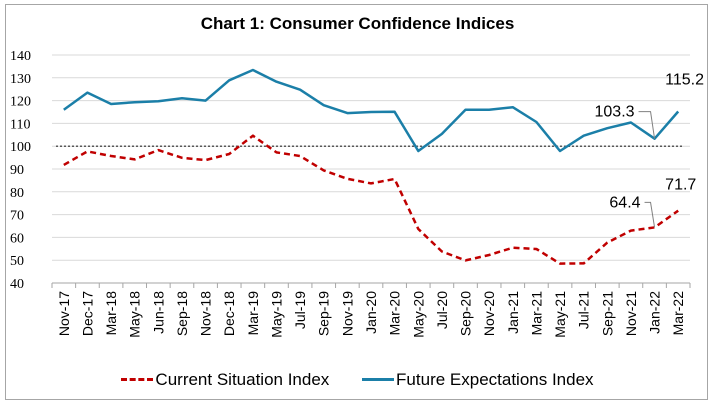 This screenshot has width=715, height=405. I want to click on x-tick-label: Nov-19, so click(347, 313).